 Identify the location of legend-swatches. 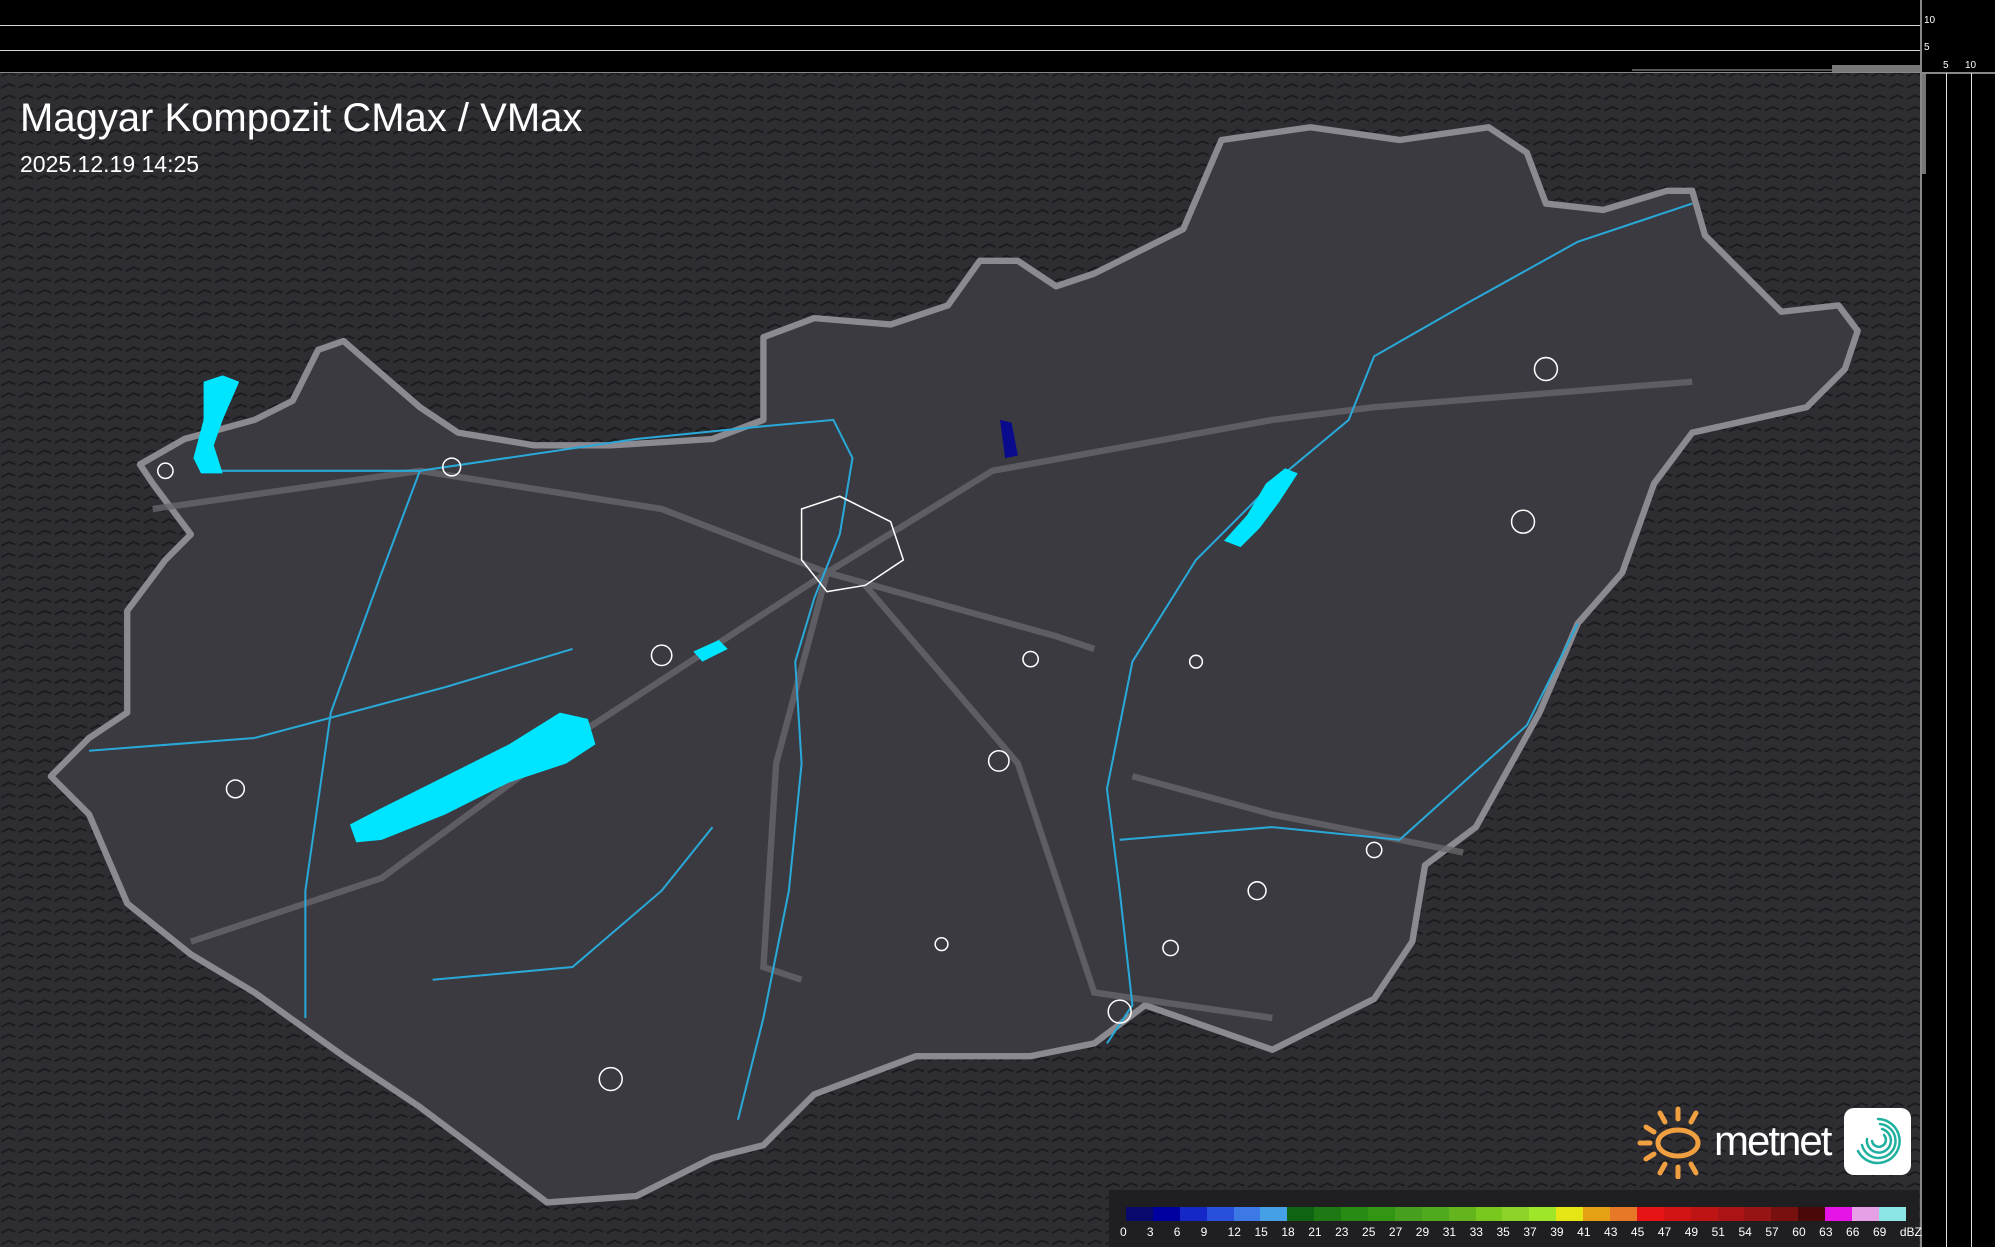
(1516, 1214).